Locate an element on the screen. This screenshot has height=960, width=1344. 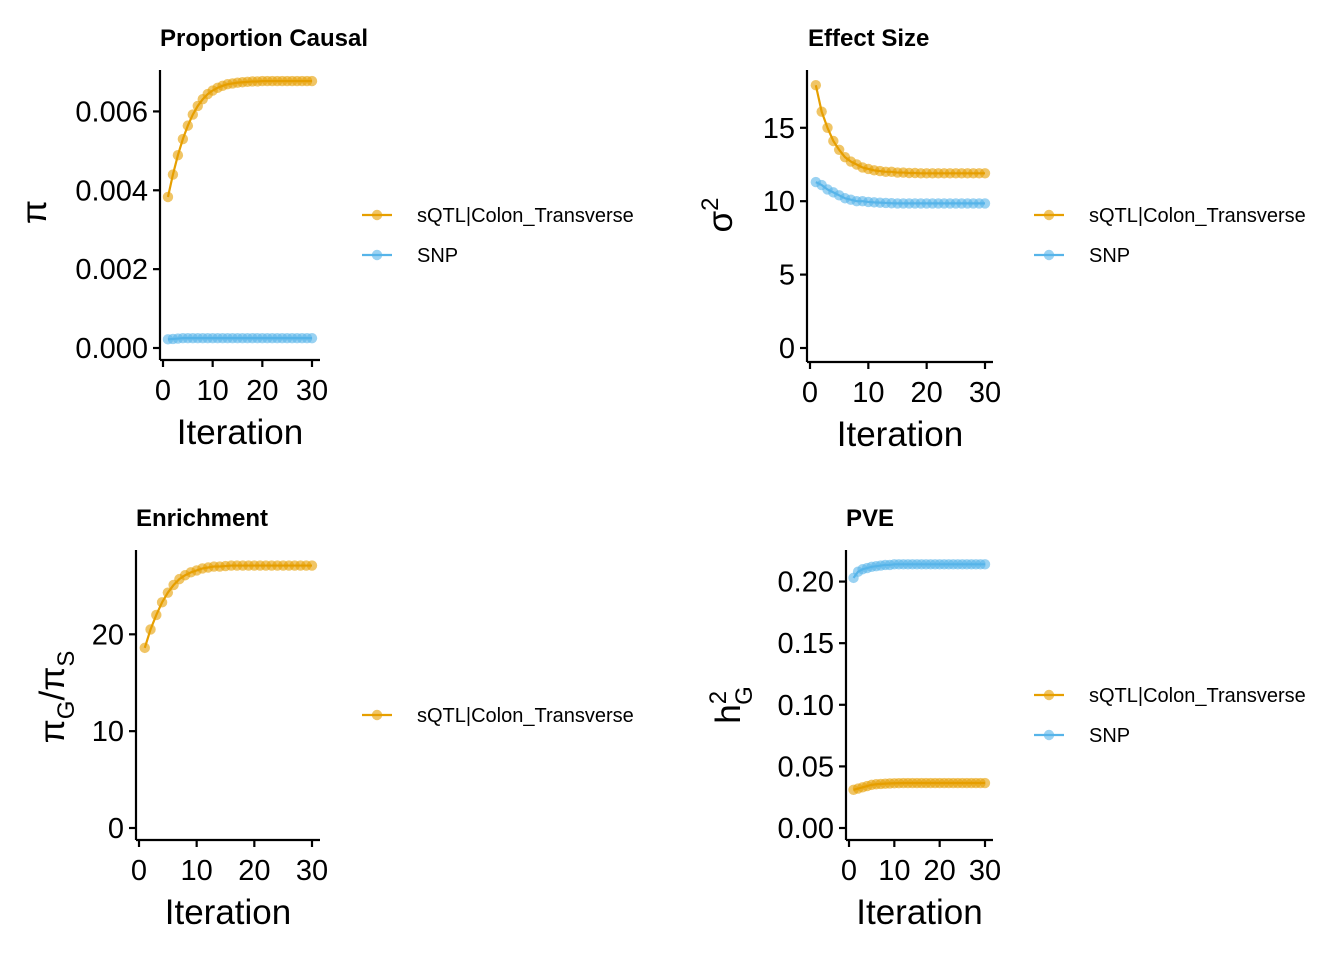
y-tick-label: 5 is located at coordinates (787, 276).